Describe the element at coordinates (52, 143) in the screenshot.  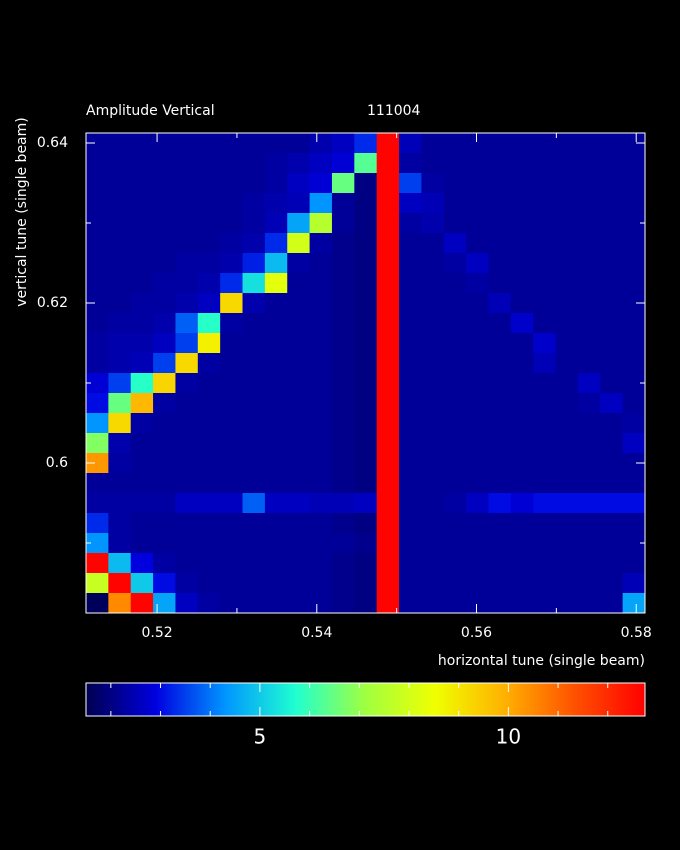
I see `y-tick-label: 0.64` at that location.